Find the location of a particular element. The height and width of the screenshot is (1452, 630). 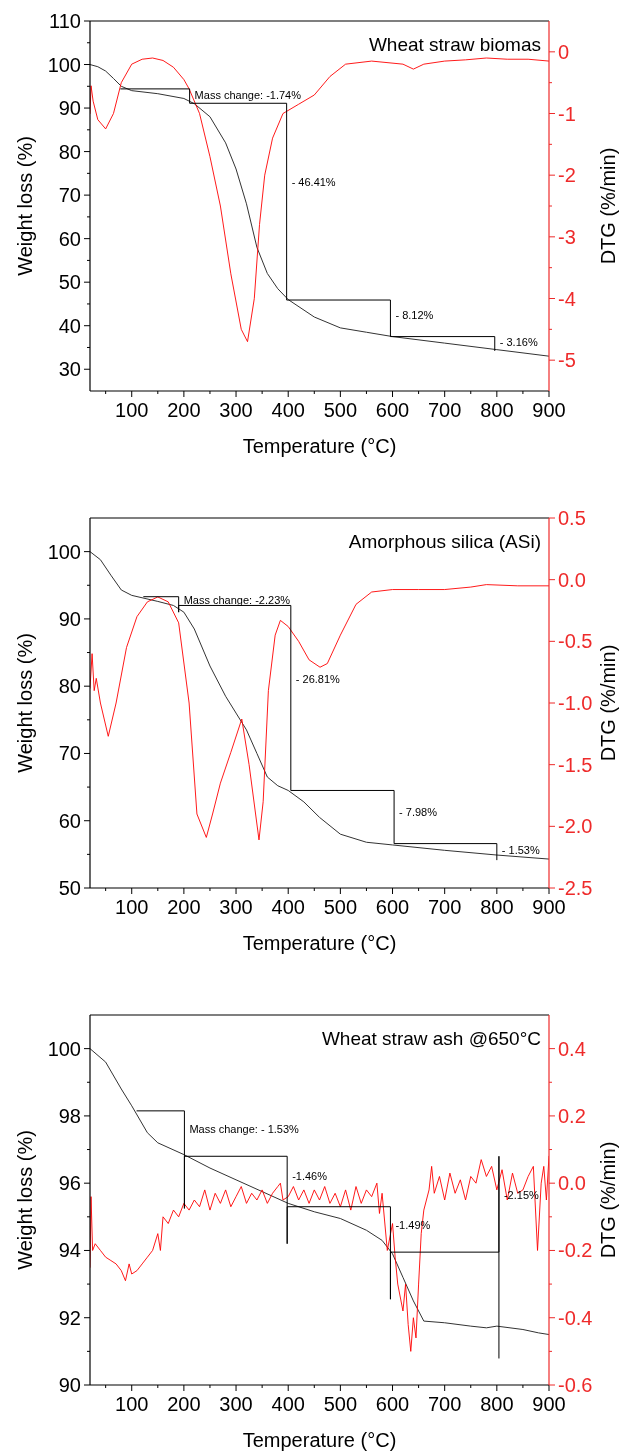

y2-tick-label: -3 is located at coordinates (567, 236).